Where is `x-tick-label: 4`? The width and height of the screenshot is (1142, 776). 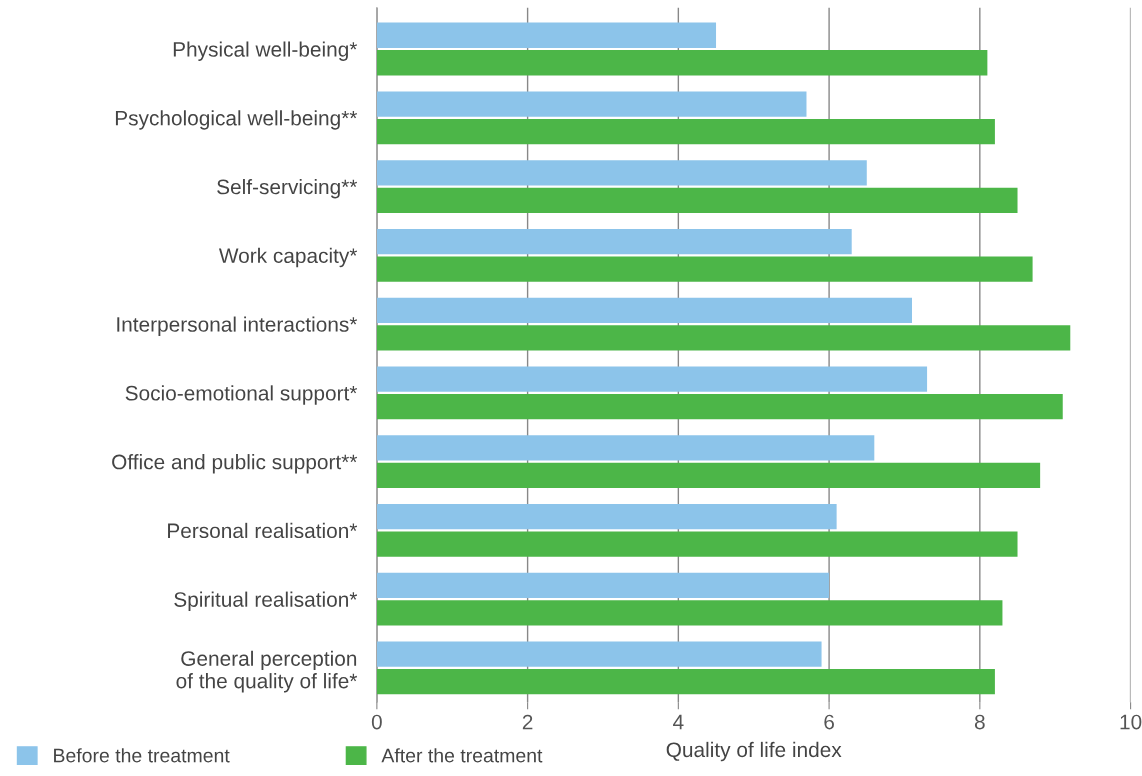
x-tick-label: 4 is located at coordinates (678, 722).